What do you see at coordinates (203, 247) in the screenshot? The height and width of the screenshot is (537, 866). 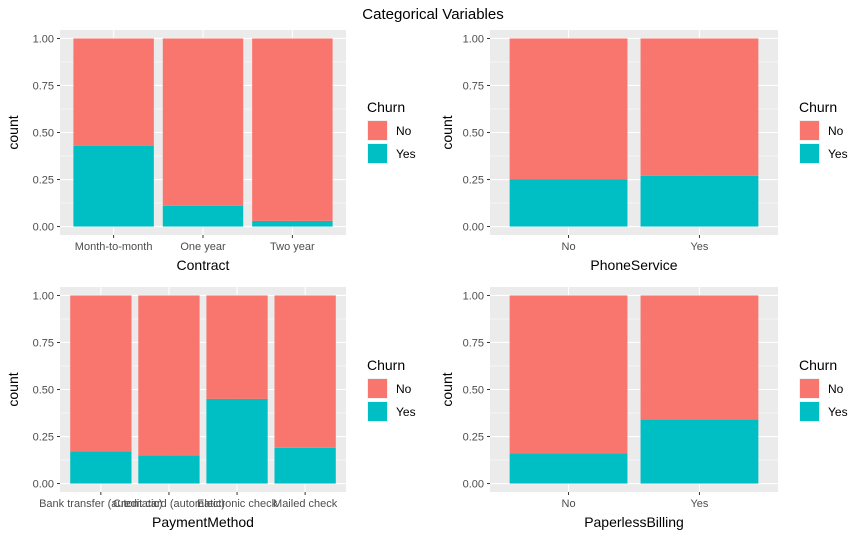 I see `x-tick-label: One year` at bounding box center [203, 247].